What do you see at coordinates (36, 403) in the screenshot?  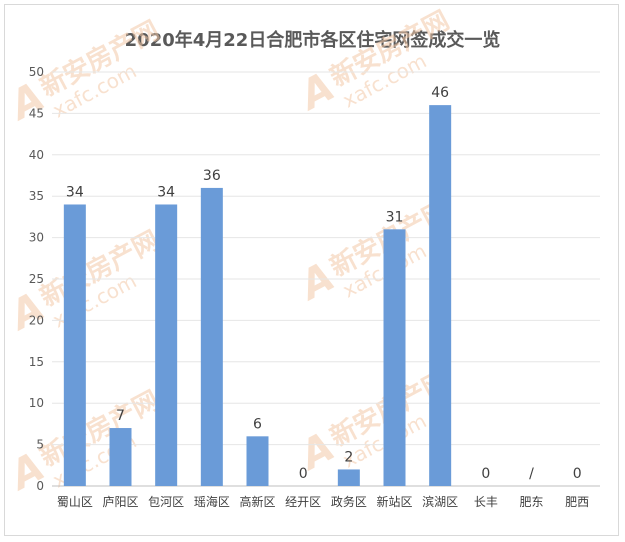 I see `y-tick-label: 10` at bounding box center [36, 403].